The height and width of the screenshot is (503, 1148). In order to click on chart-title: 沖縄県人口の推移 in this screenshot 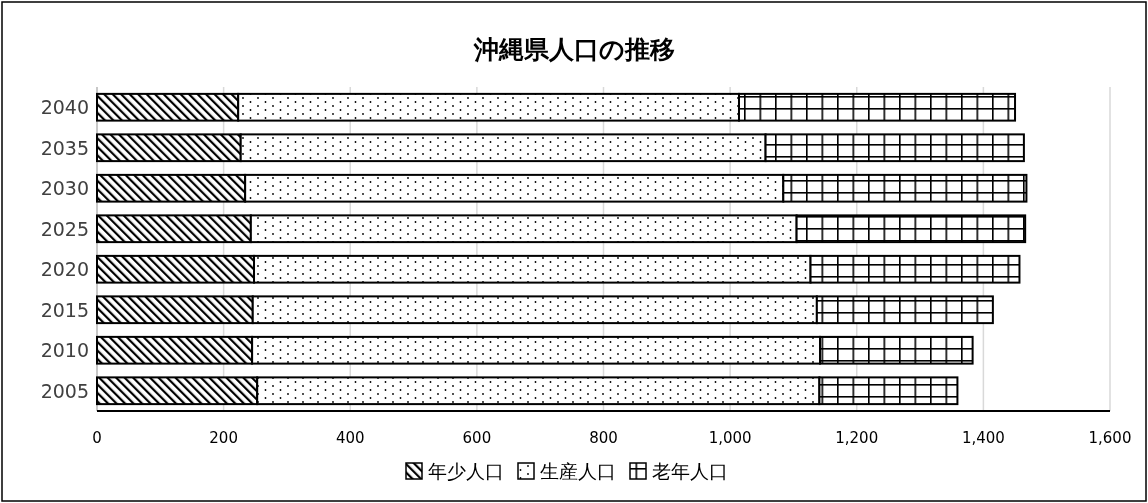, I will do `click(573, 49)`.